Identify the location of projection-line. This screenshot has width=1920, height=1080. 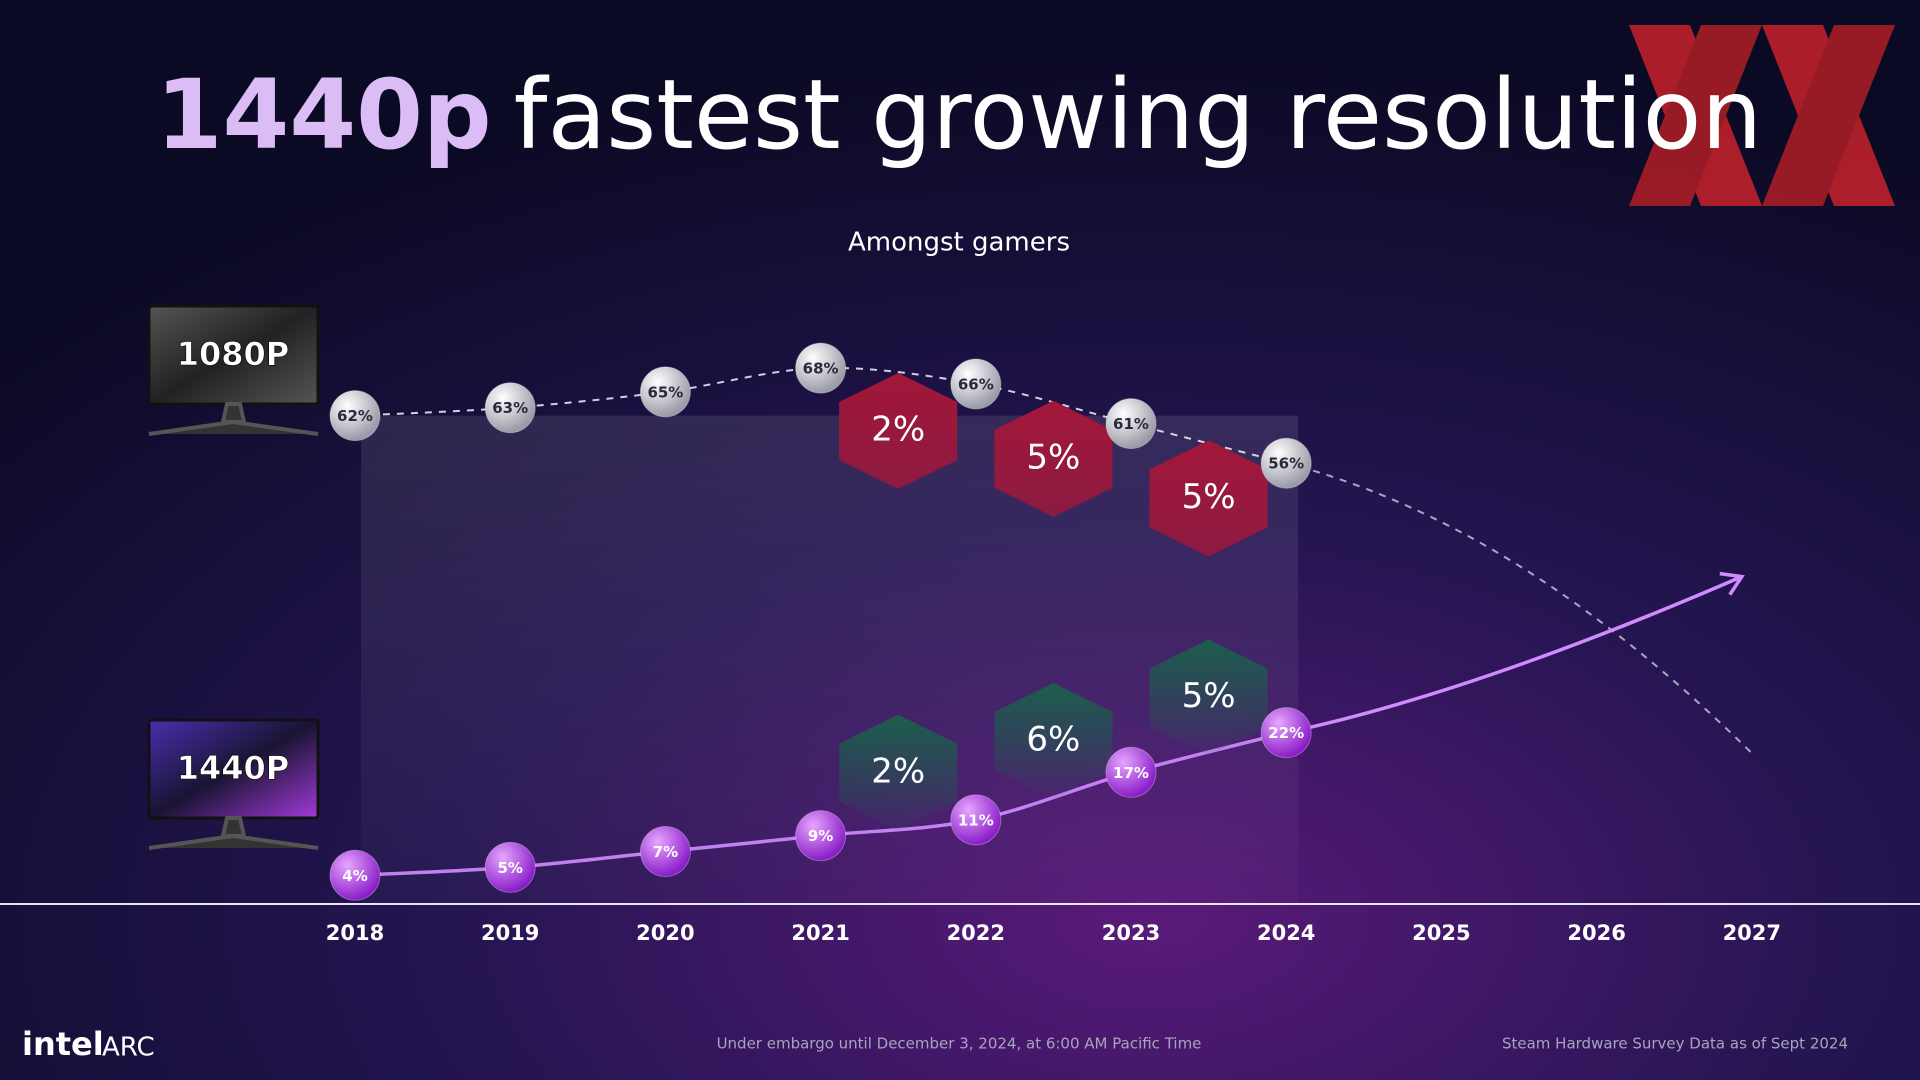
(1519, 608).